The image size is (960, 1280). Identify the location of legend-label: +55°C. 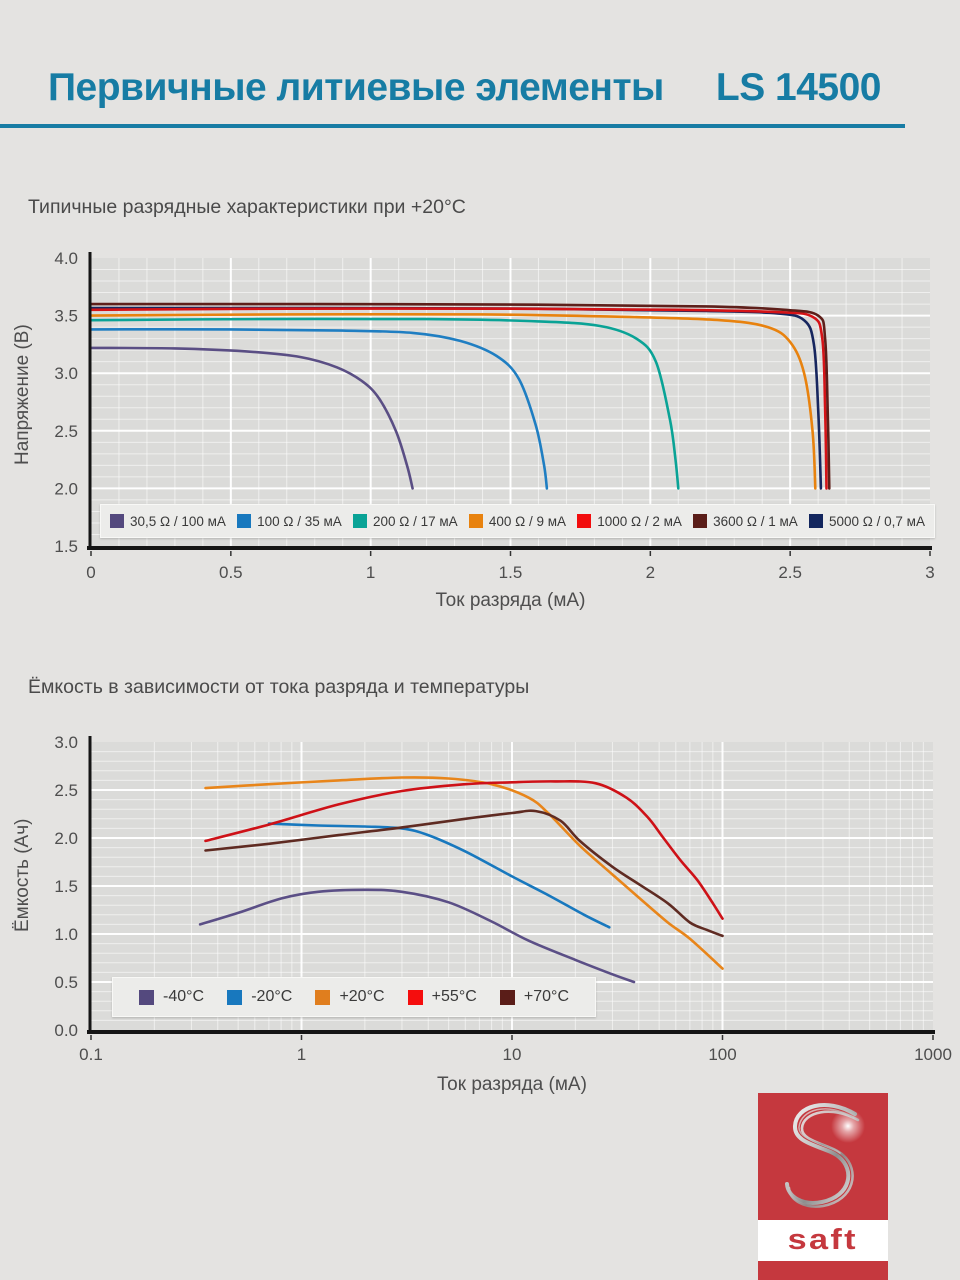
(454, 996).